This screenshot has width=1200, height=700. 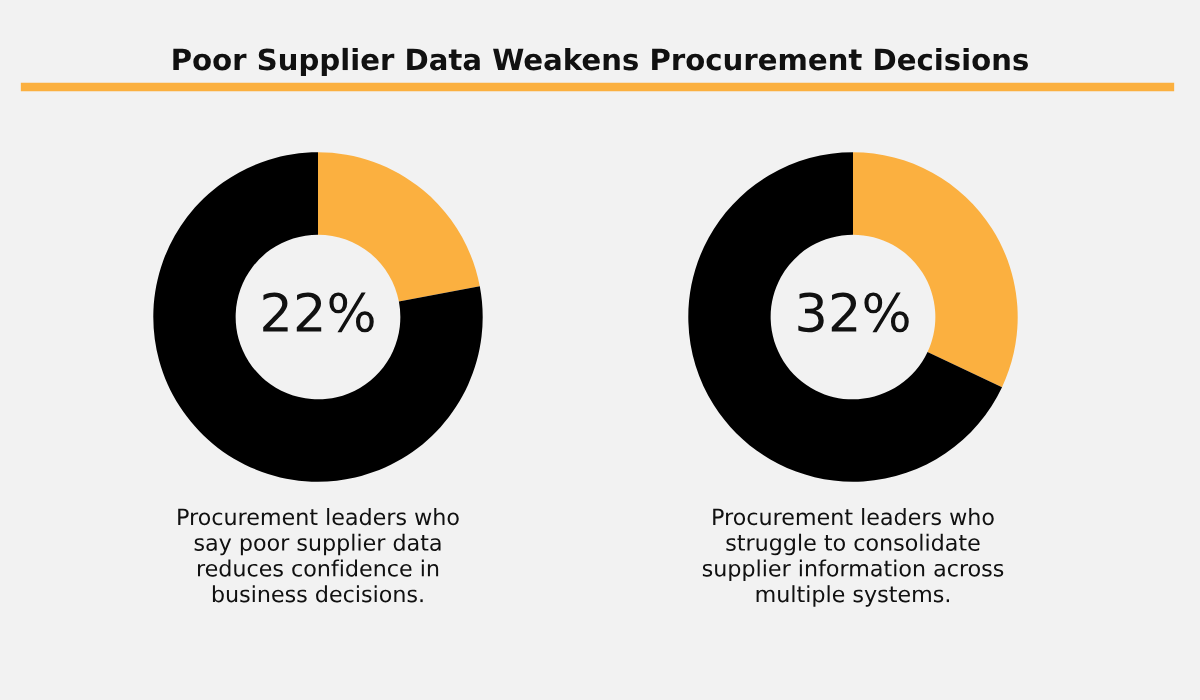 I want to click on data-label: 32%, so click(x=853, y=312).